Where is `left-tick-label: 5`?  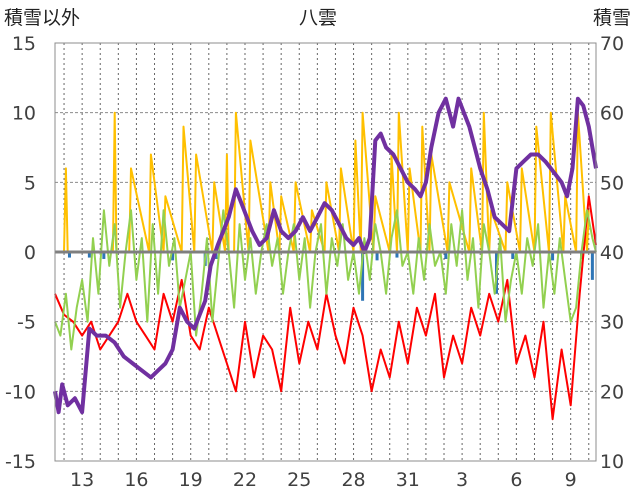 left-tick-label: 5 is located at coordinates (30, 183).